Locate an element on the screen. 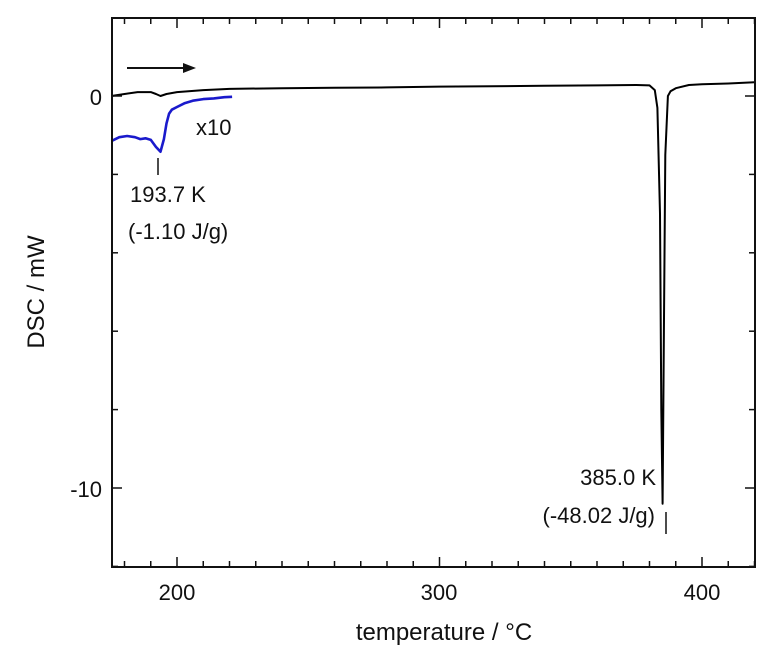  peak2-enthalpy-label: (-48.02 J/g) is located at coordinates (599, 515).